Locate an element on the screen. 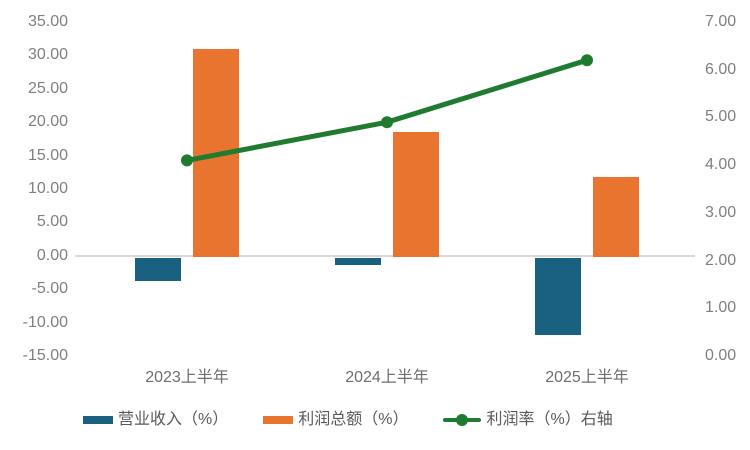  x-axis-label-2025: 2025上半年 is located at coordinates (587, 377).